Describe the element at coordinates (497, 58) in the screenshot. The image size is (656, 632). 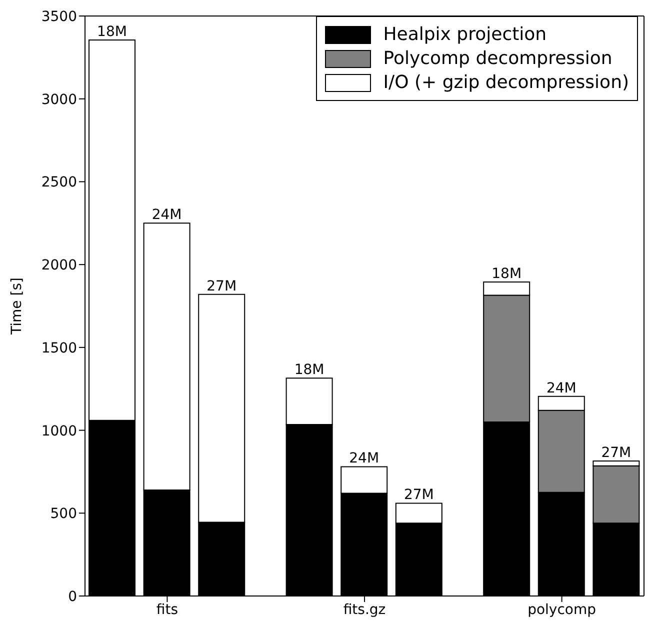
I see `legend-label: Polycomp decompression` at that location.